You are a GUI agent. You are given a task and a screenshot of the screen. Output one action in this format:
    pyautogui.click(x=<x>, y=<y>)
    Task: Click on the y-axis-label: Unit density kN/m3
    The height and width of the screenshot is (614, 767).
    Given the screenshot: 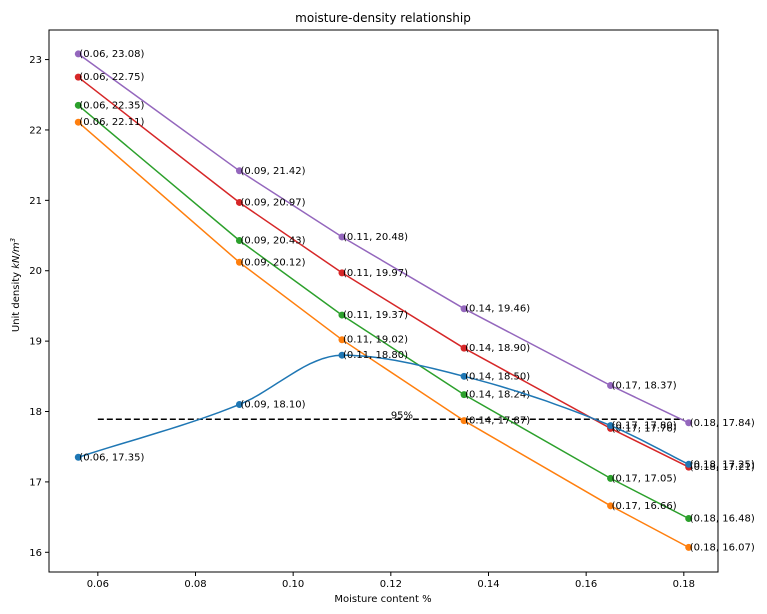 What is the action you would take?
    pyautogui.click(x=15, y=285)
    